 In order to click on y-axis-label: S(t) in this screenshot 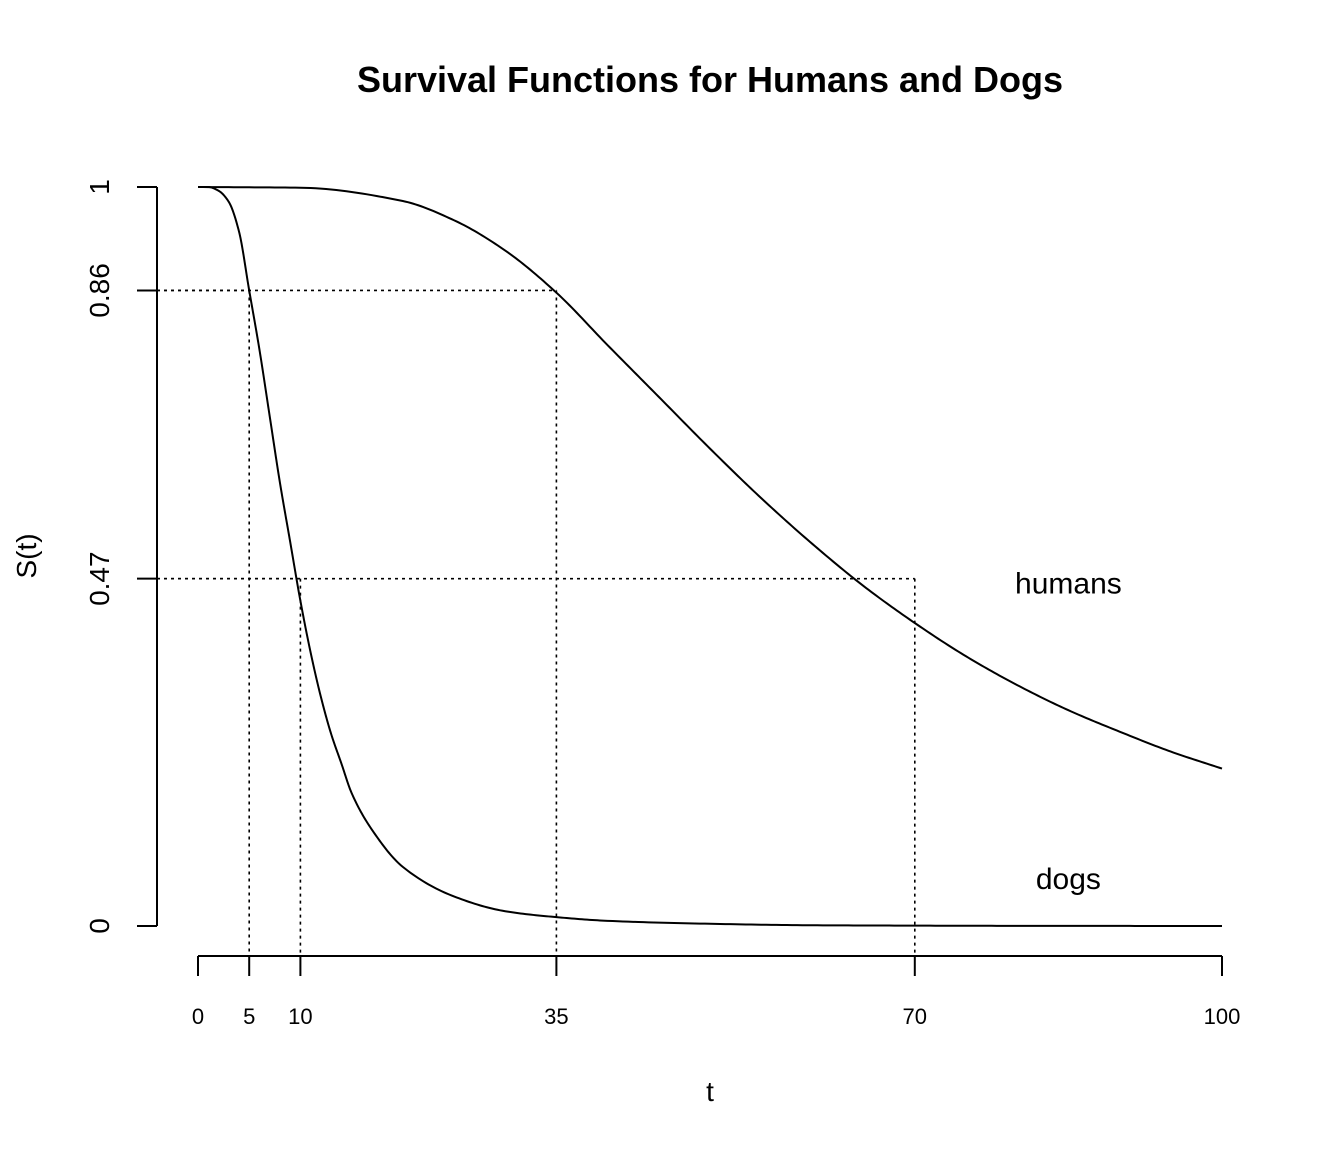, I will do `click(26, 555)`.